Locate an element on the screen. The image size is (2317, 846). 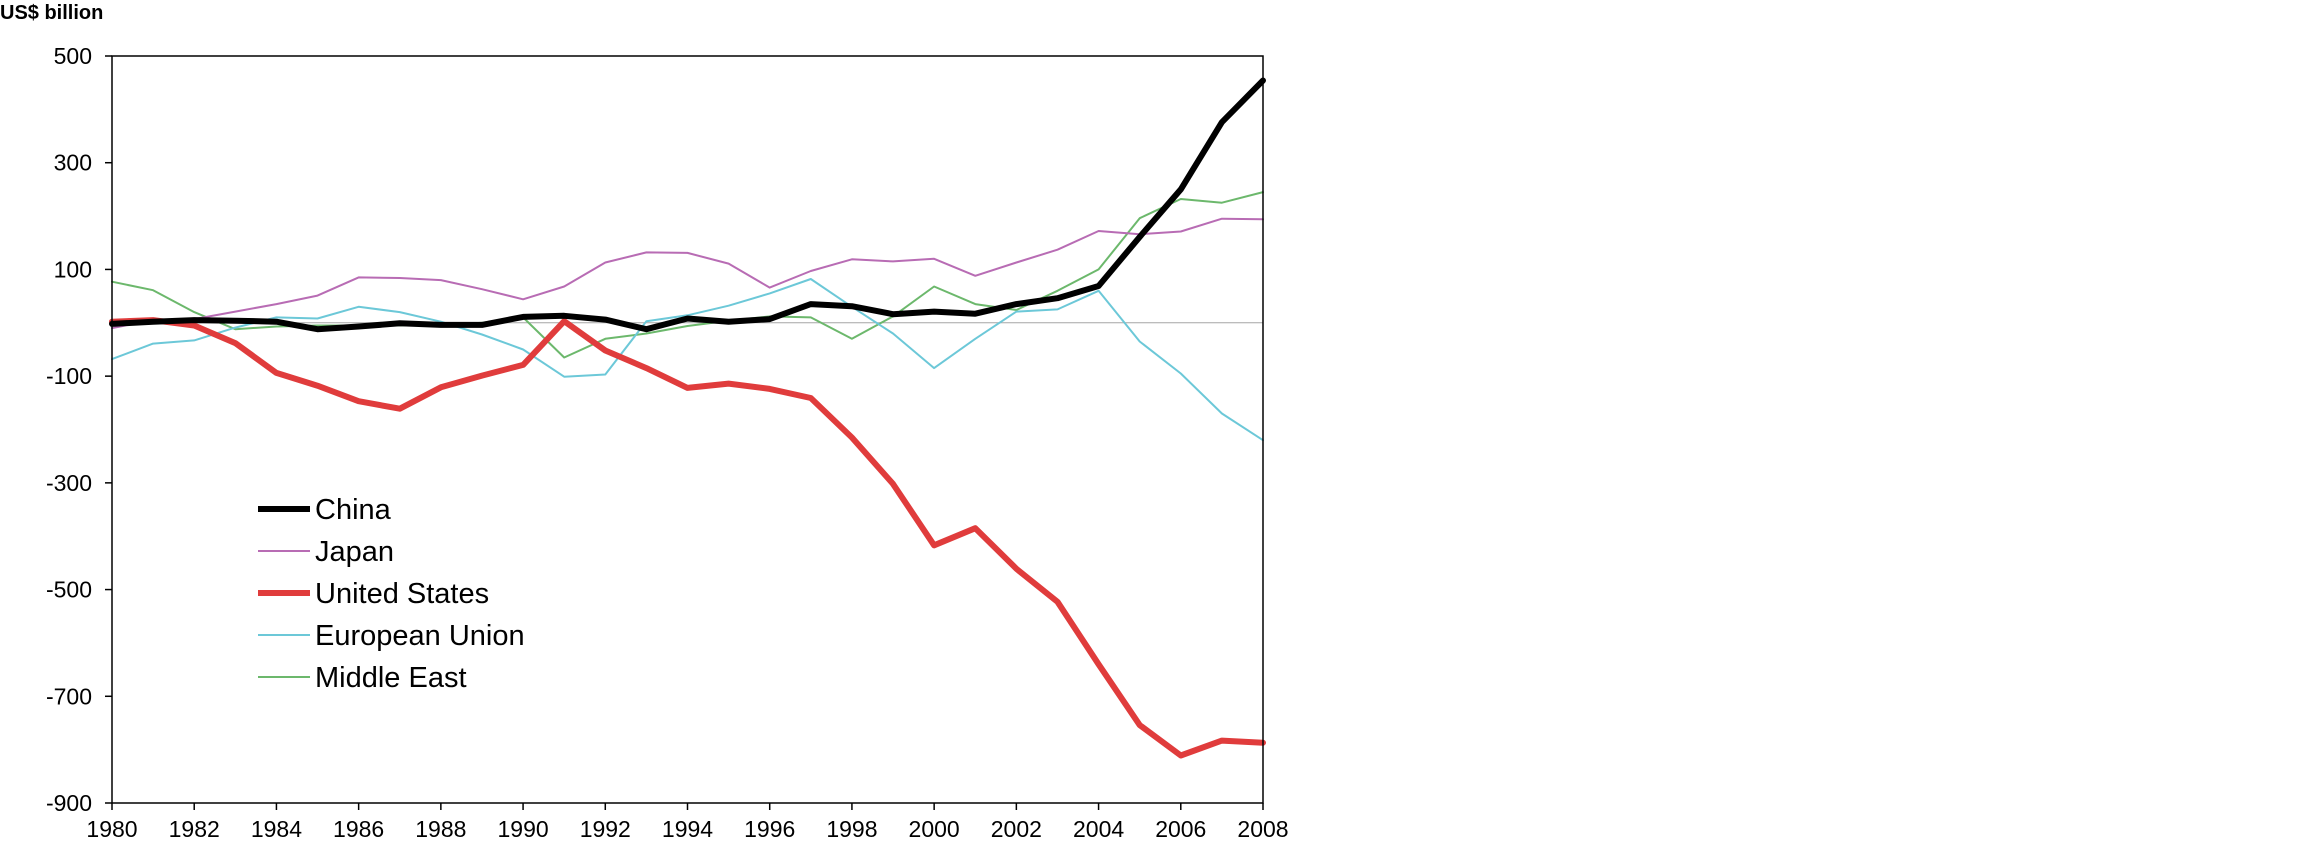
x-tick-label: 1984 is located at coordinates (276, 829).